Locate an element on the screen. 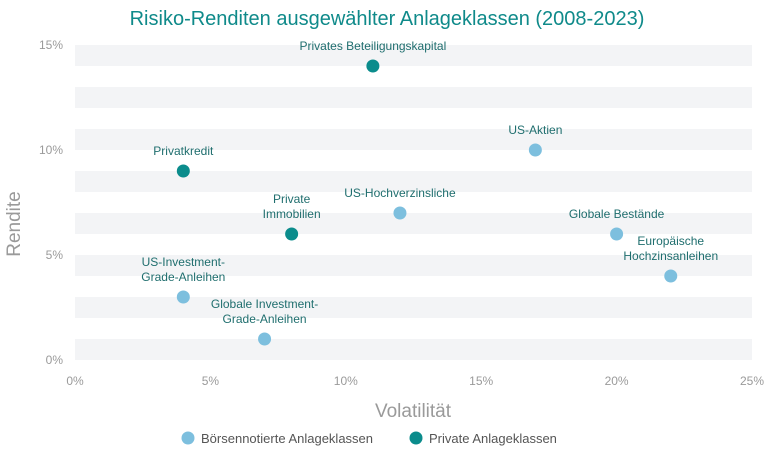 The height and width of the screenshot is (465, 774). y-tick-label: 5% is located at coordinates (55, 255).